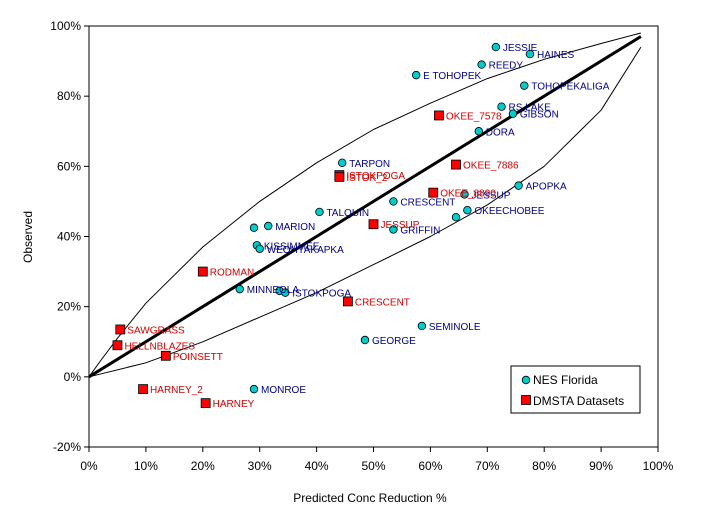  Describe the element at coordinates (601, 466) in the screenshot. I see `x-tick-label: 90%` at that location.